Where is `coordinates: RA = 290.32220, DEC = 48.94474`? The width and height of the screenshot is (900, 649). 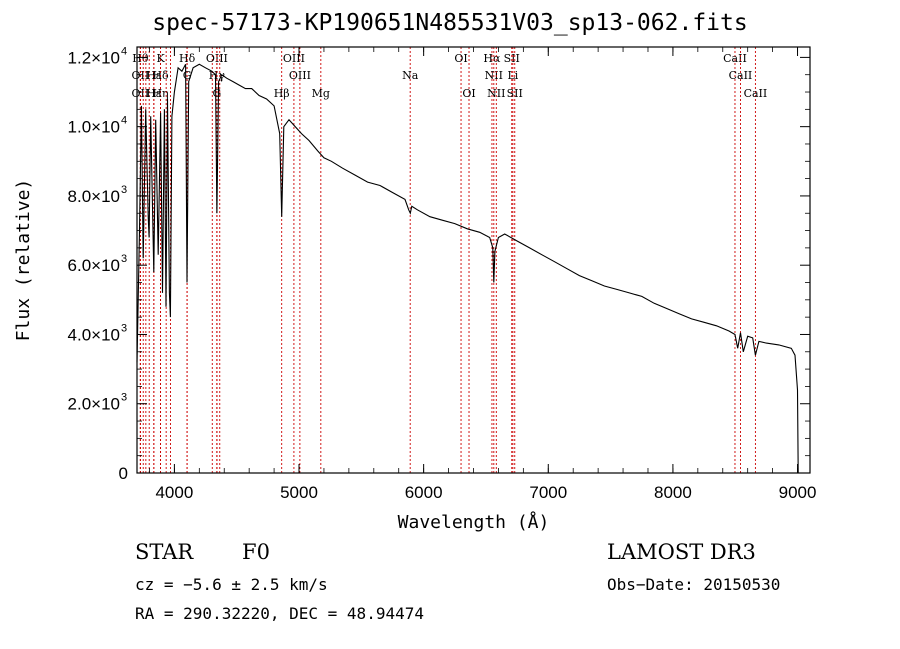 coordinates: RA = 290.32220, DEC = 48.94474 is located at coordinates (279, 613).